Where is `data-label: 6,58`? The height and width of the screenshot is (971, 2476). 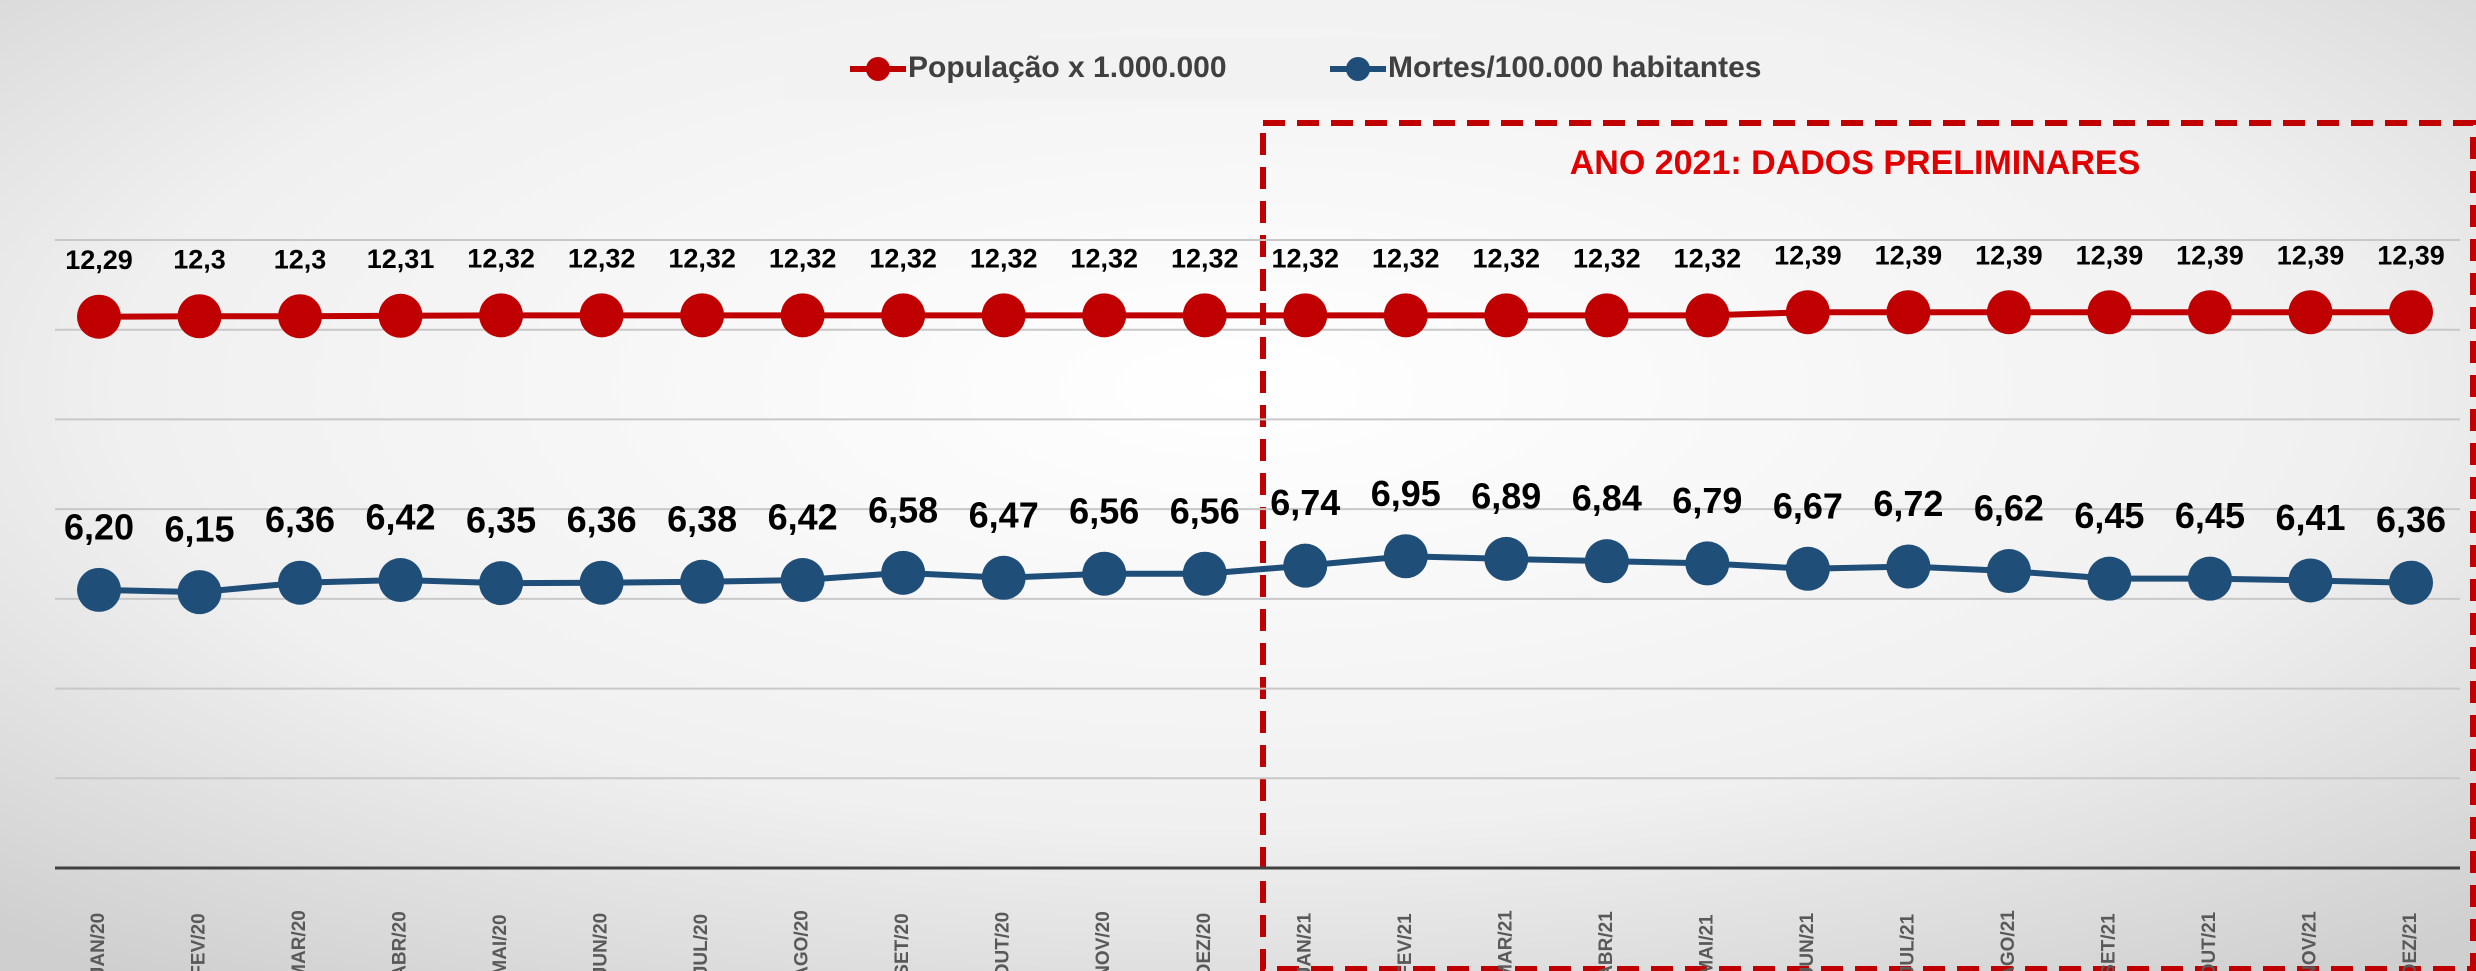
data-label: 6,58 is located at coordinates (903, 509).